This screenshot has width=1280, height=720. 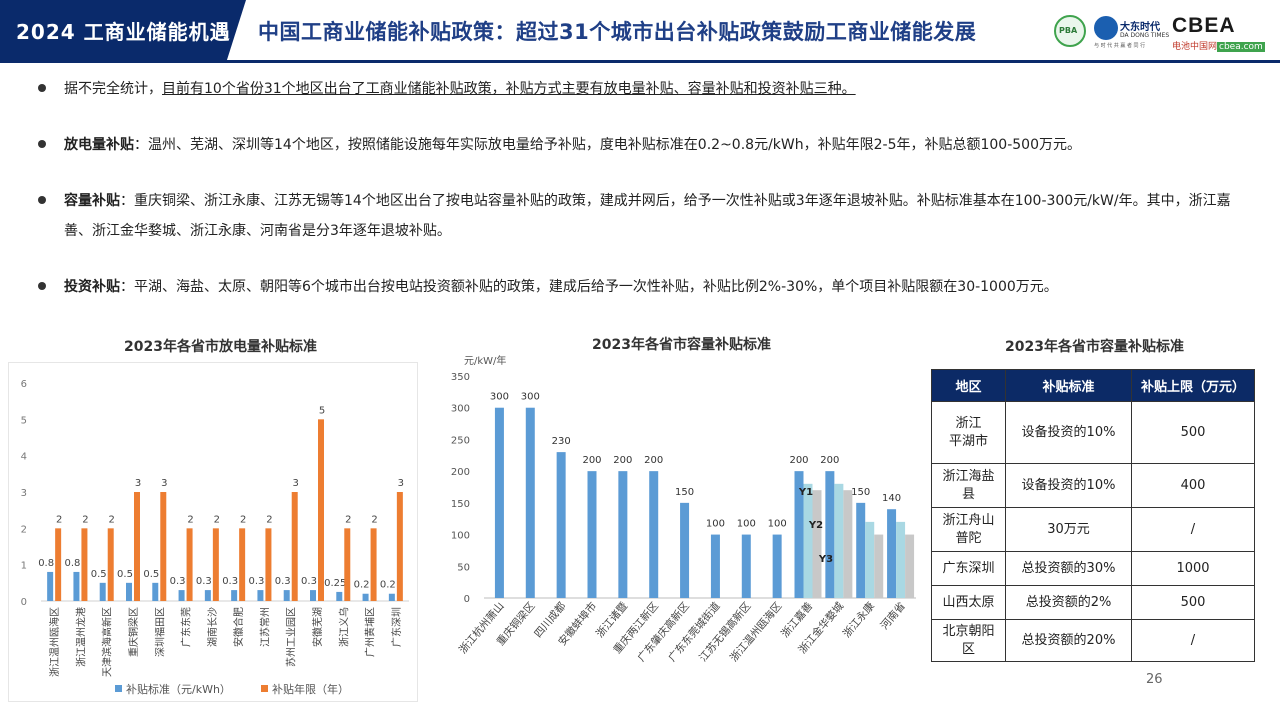 I want to click on table-cell: 500, so click(x=1193, y=432).